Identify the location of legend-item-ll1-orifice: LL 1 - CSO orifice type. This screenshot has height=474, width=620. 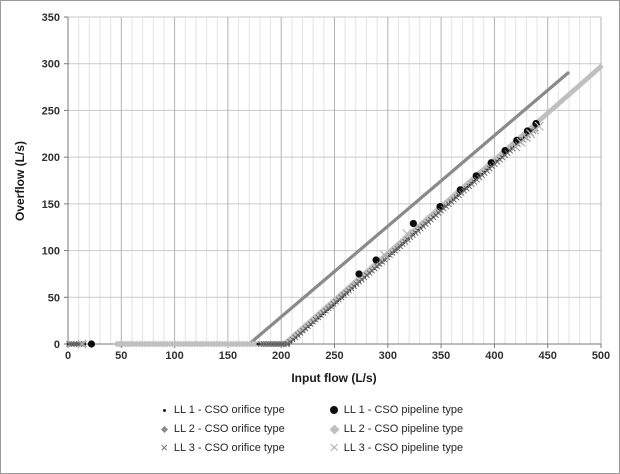
(221, 410).